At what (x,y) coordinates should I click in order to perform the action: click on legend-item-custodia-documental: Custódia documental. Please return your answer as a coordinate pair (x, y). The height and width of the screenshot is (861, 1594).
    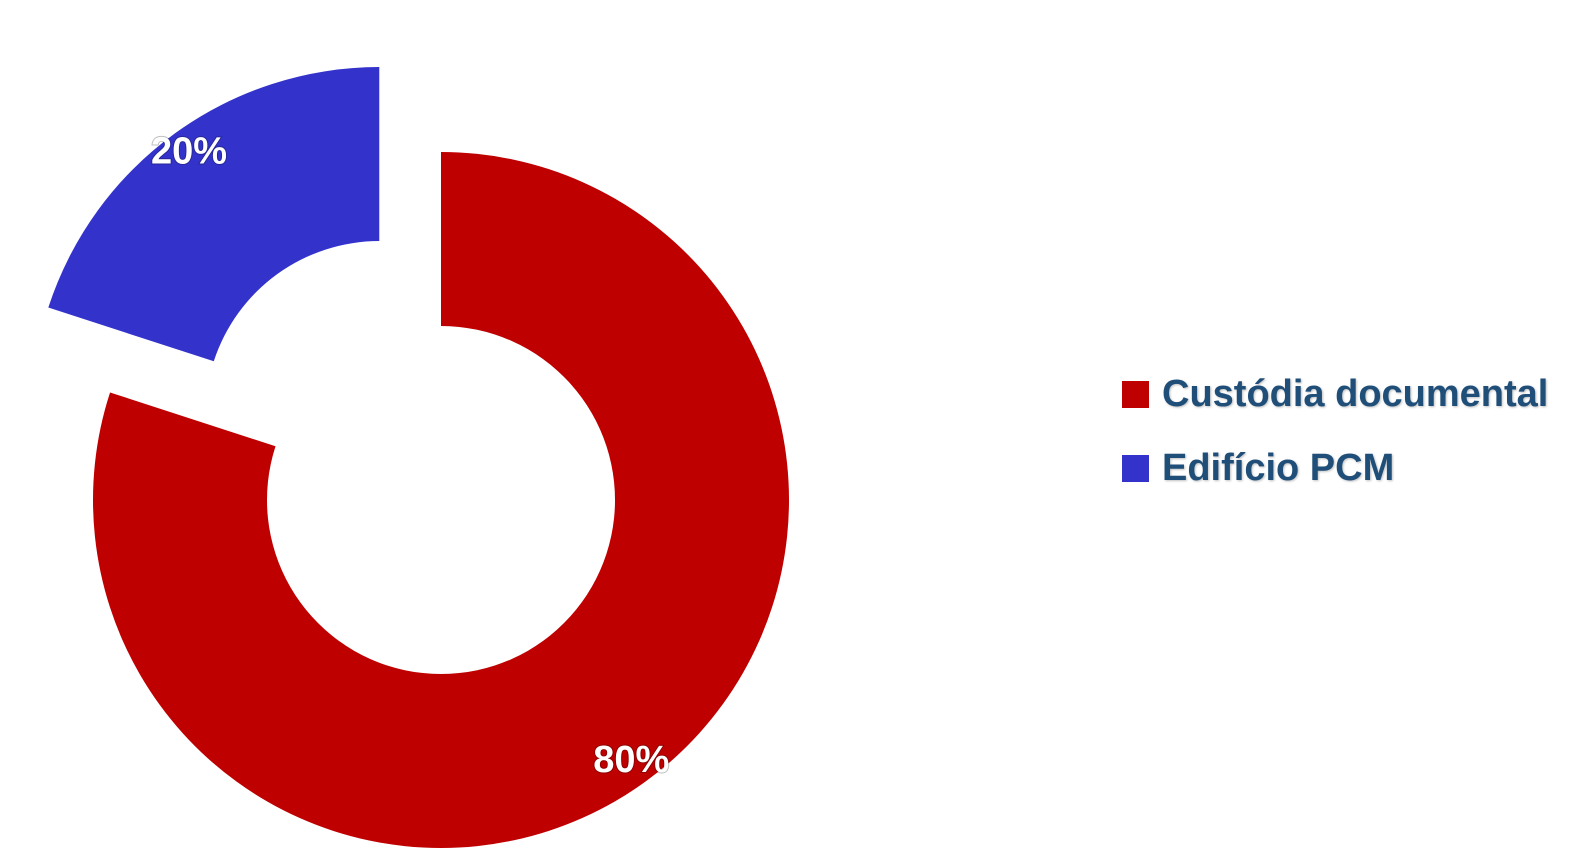
    Looking at the image, I should click on (1335, 394).